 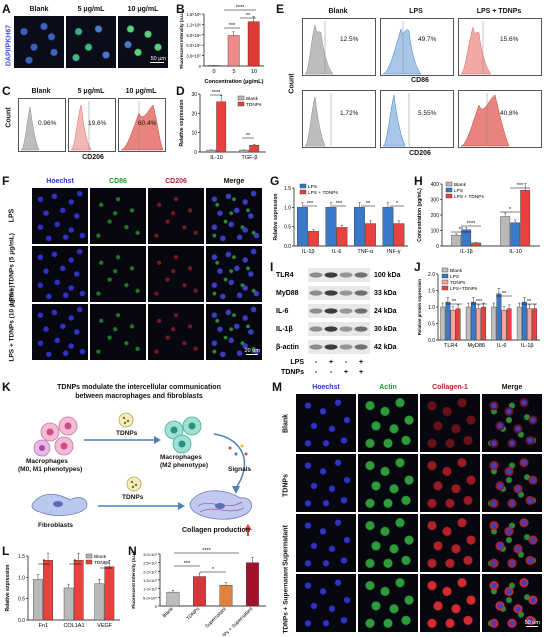 What do you see at coordinates (127, 433) in the screenshot?
I see `panel-k-tdnps-1: TDNPs` at bounding box center [127, 433].